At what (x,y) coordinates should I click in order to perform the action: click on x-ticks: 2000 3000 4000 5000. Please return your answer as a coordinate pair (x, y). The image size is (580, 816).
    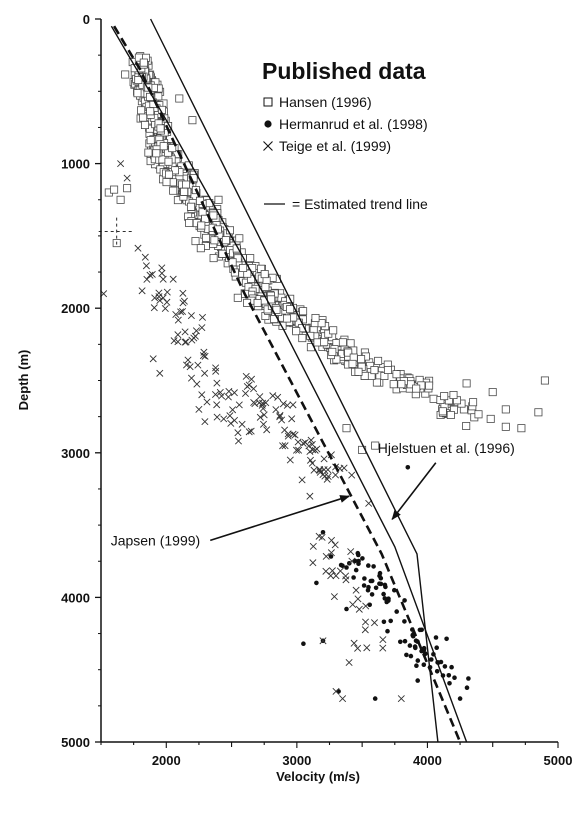
    Looking at the image, I should click on (336, 755).